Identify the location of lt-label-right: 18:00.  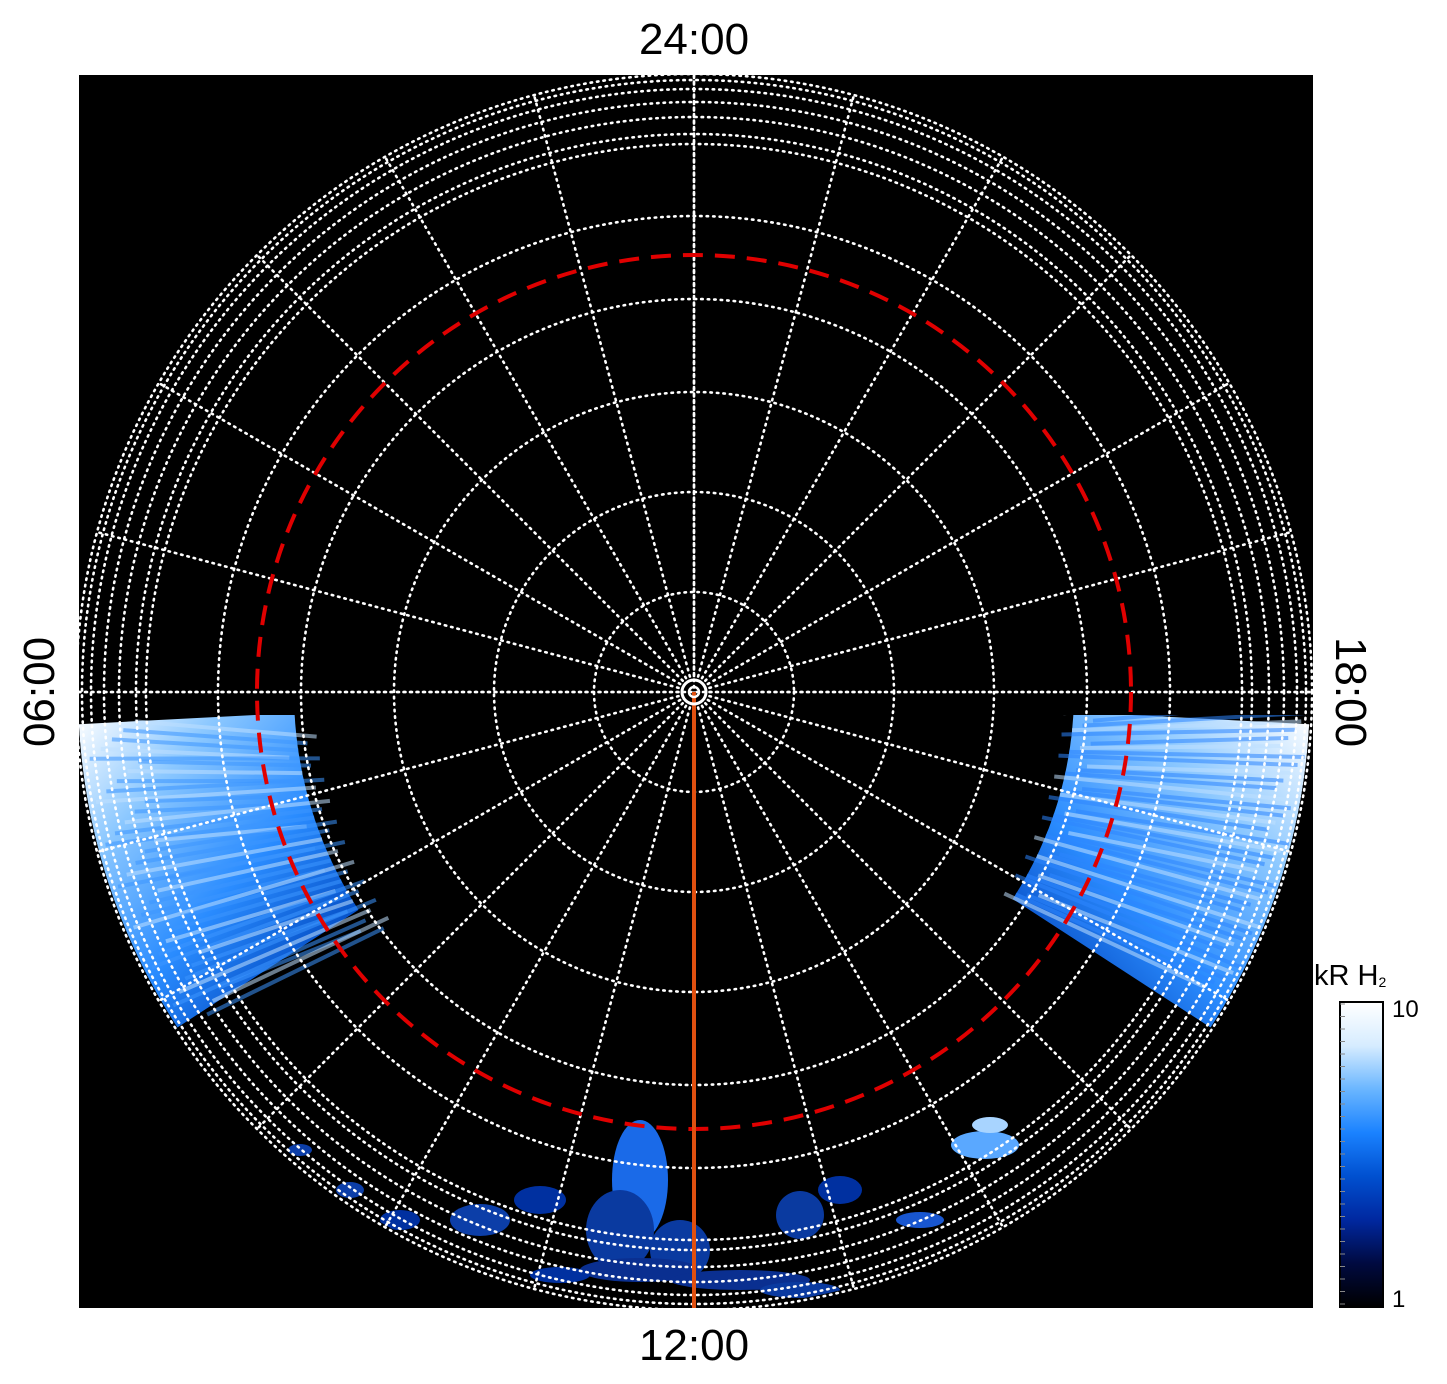
(1350, 692).